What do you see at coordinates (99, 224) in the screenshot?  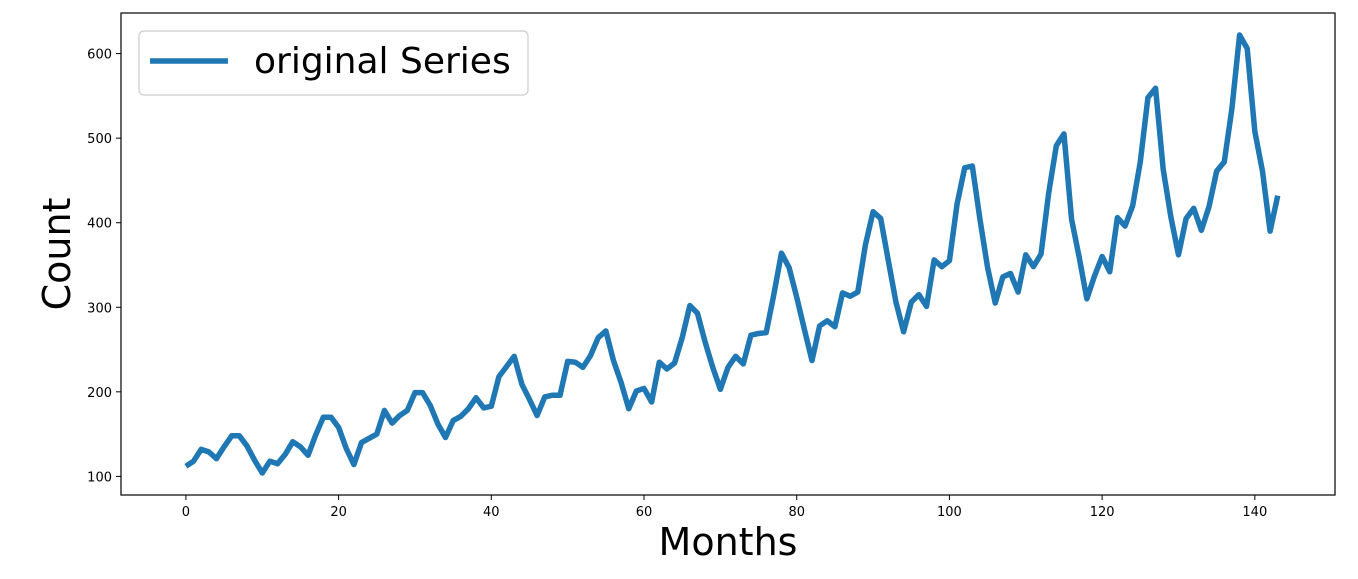 I see `y-tick-label: 400` at bounding box center [99, 224].